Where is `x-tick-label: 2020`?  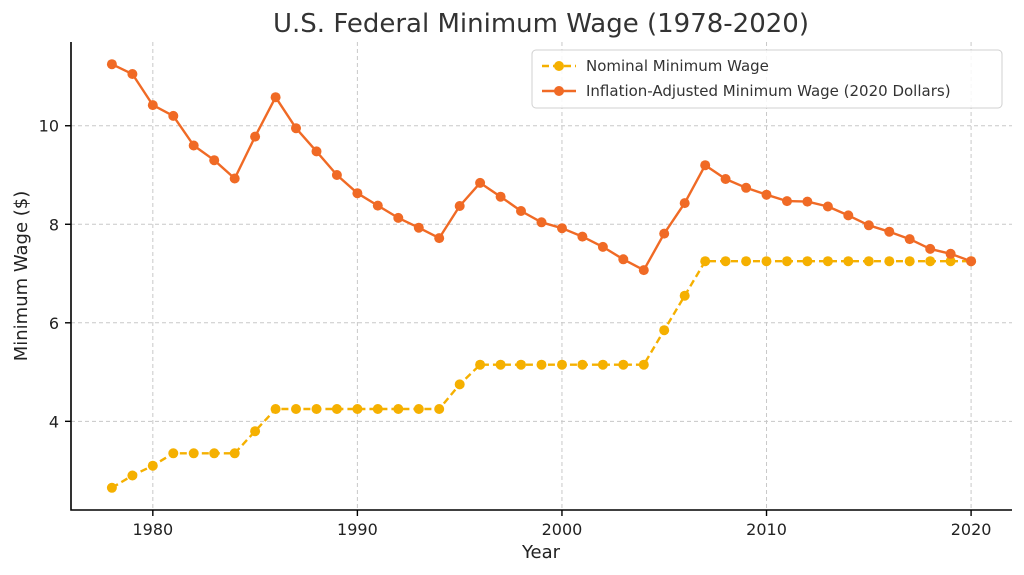
x-tick-label: 2020 is located at coordinates (971, 529).